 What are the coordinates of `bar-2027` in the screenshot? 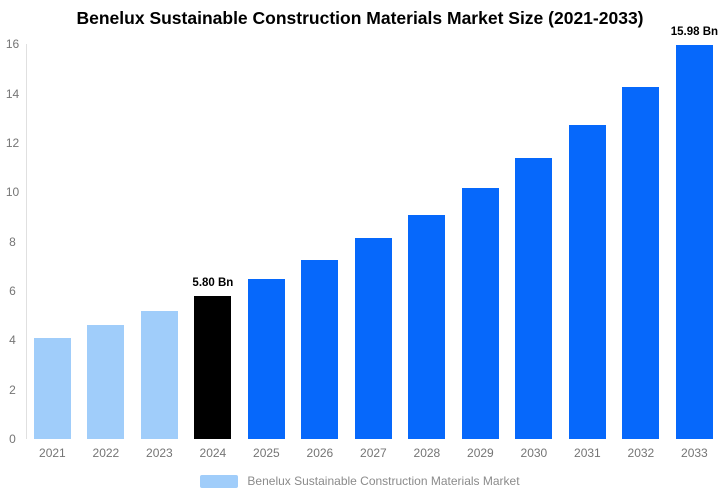 It's located at (373, 338).